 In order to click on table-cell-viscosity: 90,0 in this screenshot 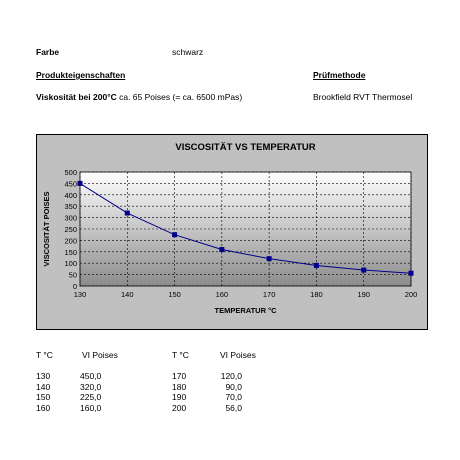, I will do `click(233, 386)`.